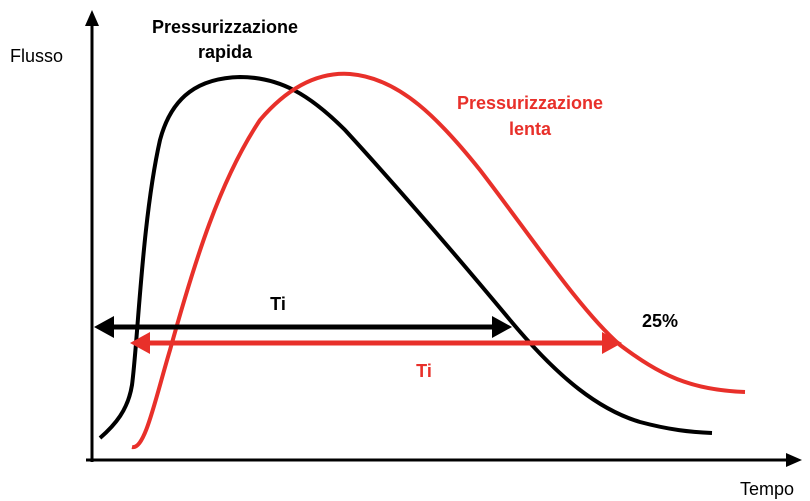  What do you see at coordinates (530, 103) in the screenshot?
I see `slow-label-line: Pressurizzazione` at bounding box center [530, 103].